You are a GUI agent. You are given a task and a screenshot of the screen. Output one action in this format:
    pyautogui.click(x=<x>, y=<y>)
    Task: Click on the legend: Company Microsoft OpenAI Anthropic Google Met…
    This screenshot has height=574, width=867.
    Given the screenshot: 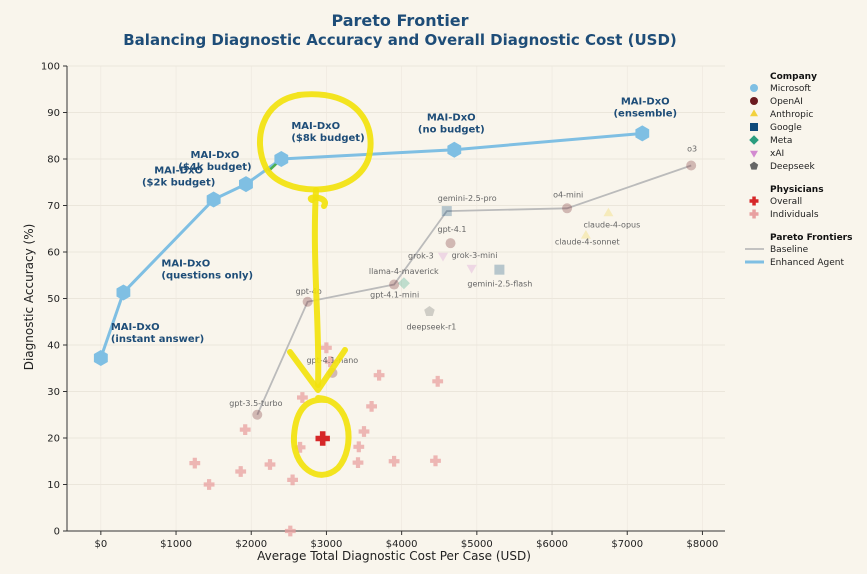 What is the action you would take?
    pyautogui.click(x=798, y=170)
    